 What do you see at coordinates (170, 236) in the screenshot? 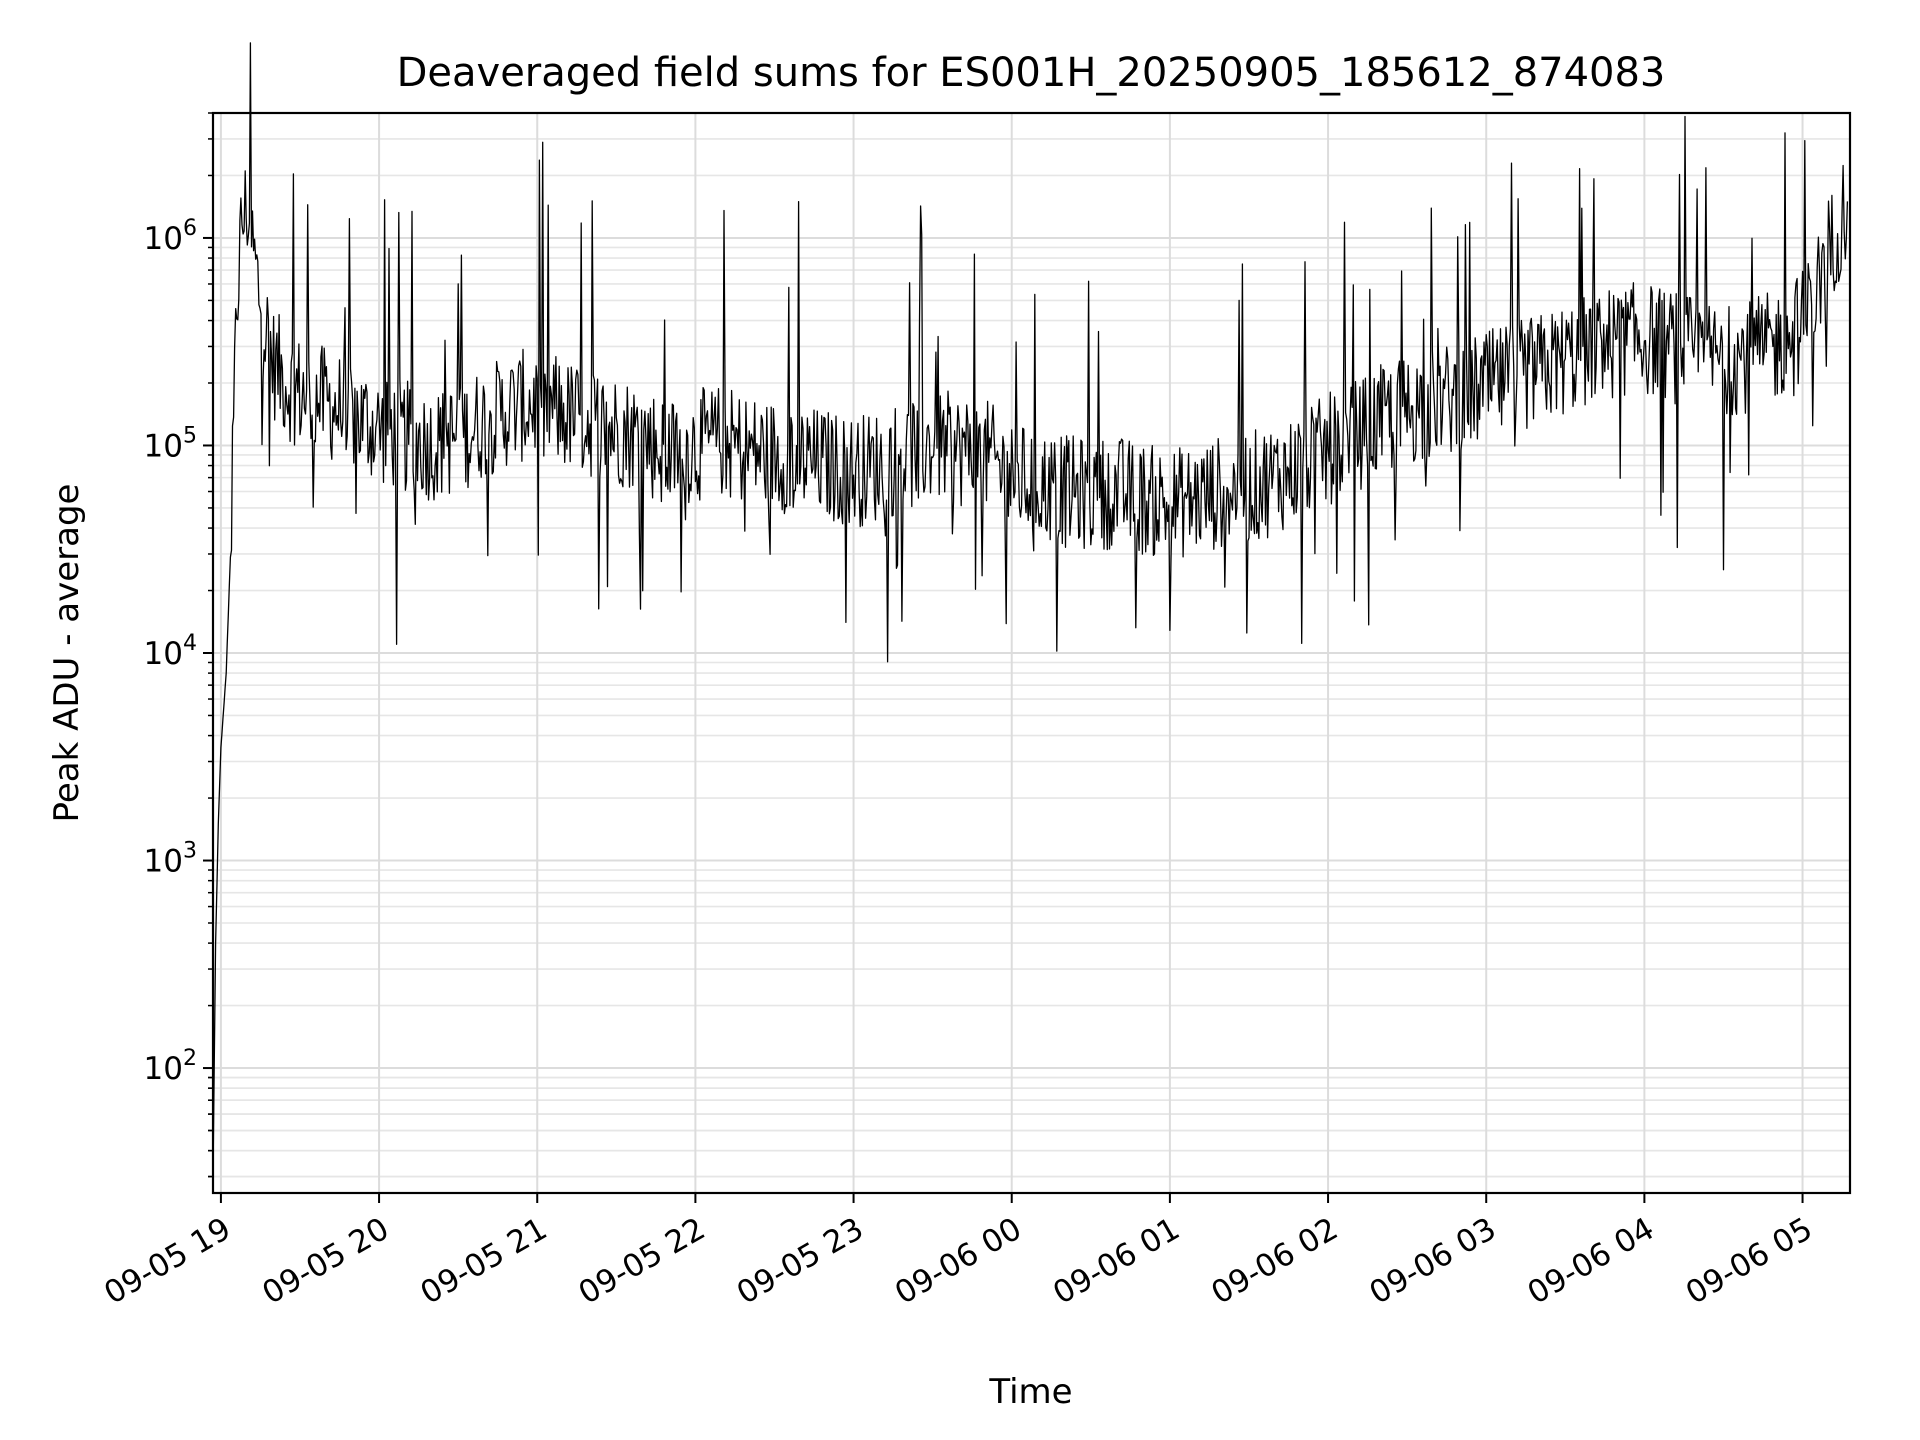
I see `y-tick-label: 10⁶` at bounding box center [170, 236].